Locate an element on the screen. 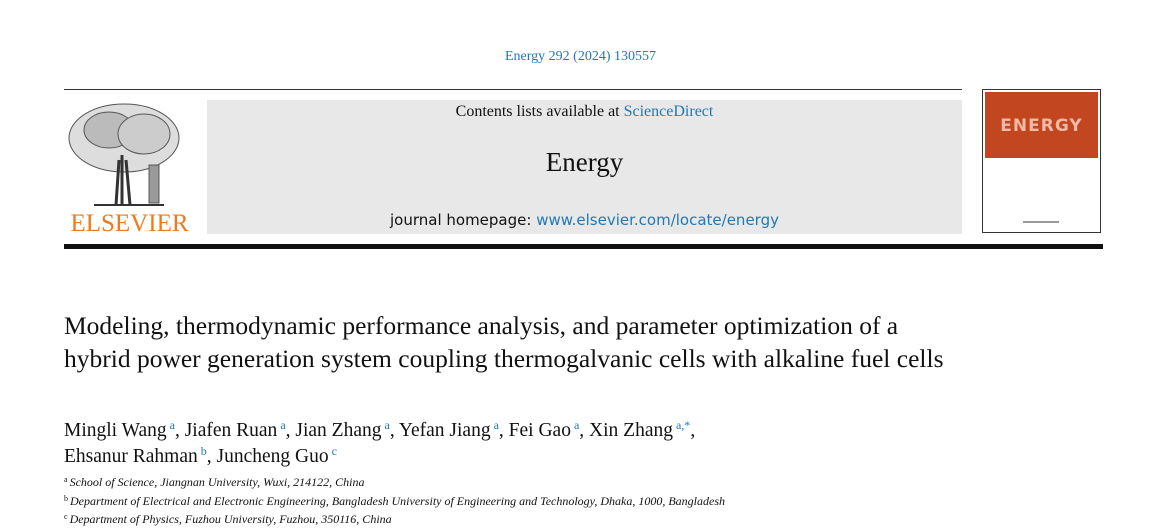  author-affiliation-mark: b is located at coordinates (203, 451).